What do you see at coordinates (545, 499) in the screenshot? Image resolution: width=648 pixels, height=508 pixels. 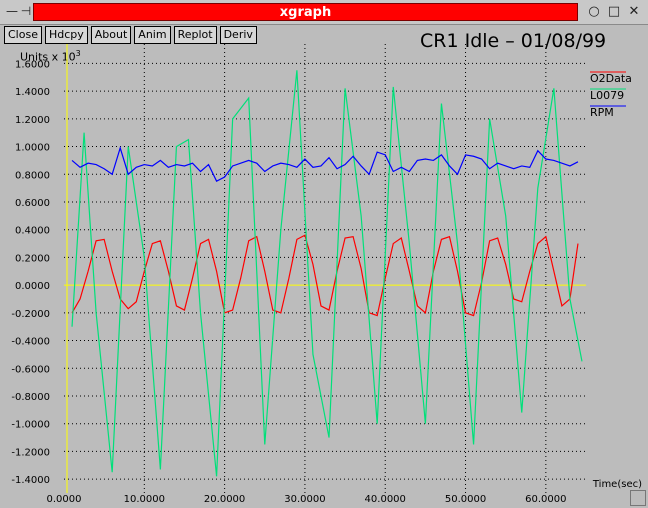 I see `x-tick-label: 60.0000` at bounding box center [545, 499].